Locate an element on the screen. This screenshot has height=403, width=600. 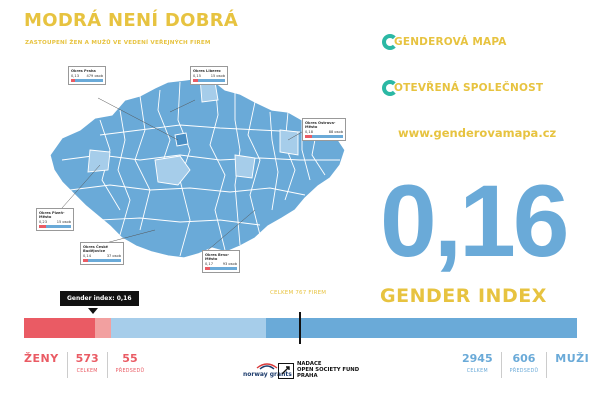
gender-index-value: 0,16 is located at coordinates (475, 221).